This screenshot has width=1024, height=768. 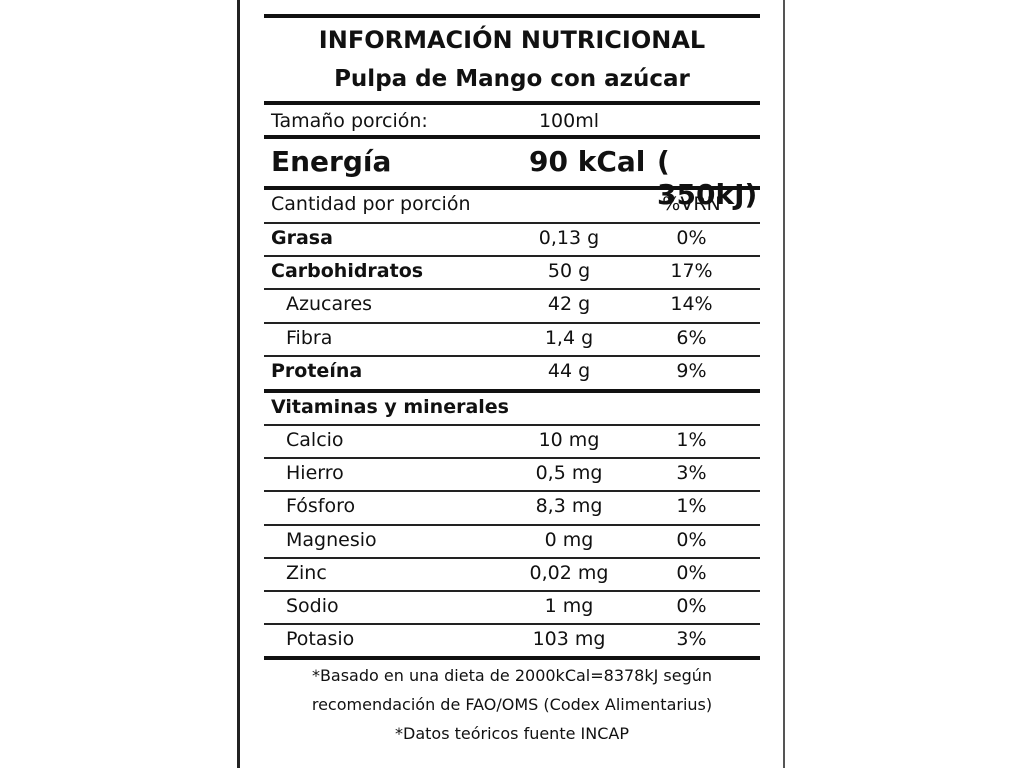 What do you see at coordinates (691, 304) in the screenshot?
I see `nutrient-pct: 14%` at bounding box center [691, 304].